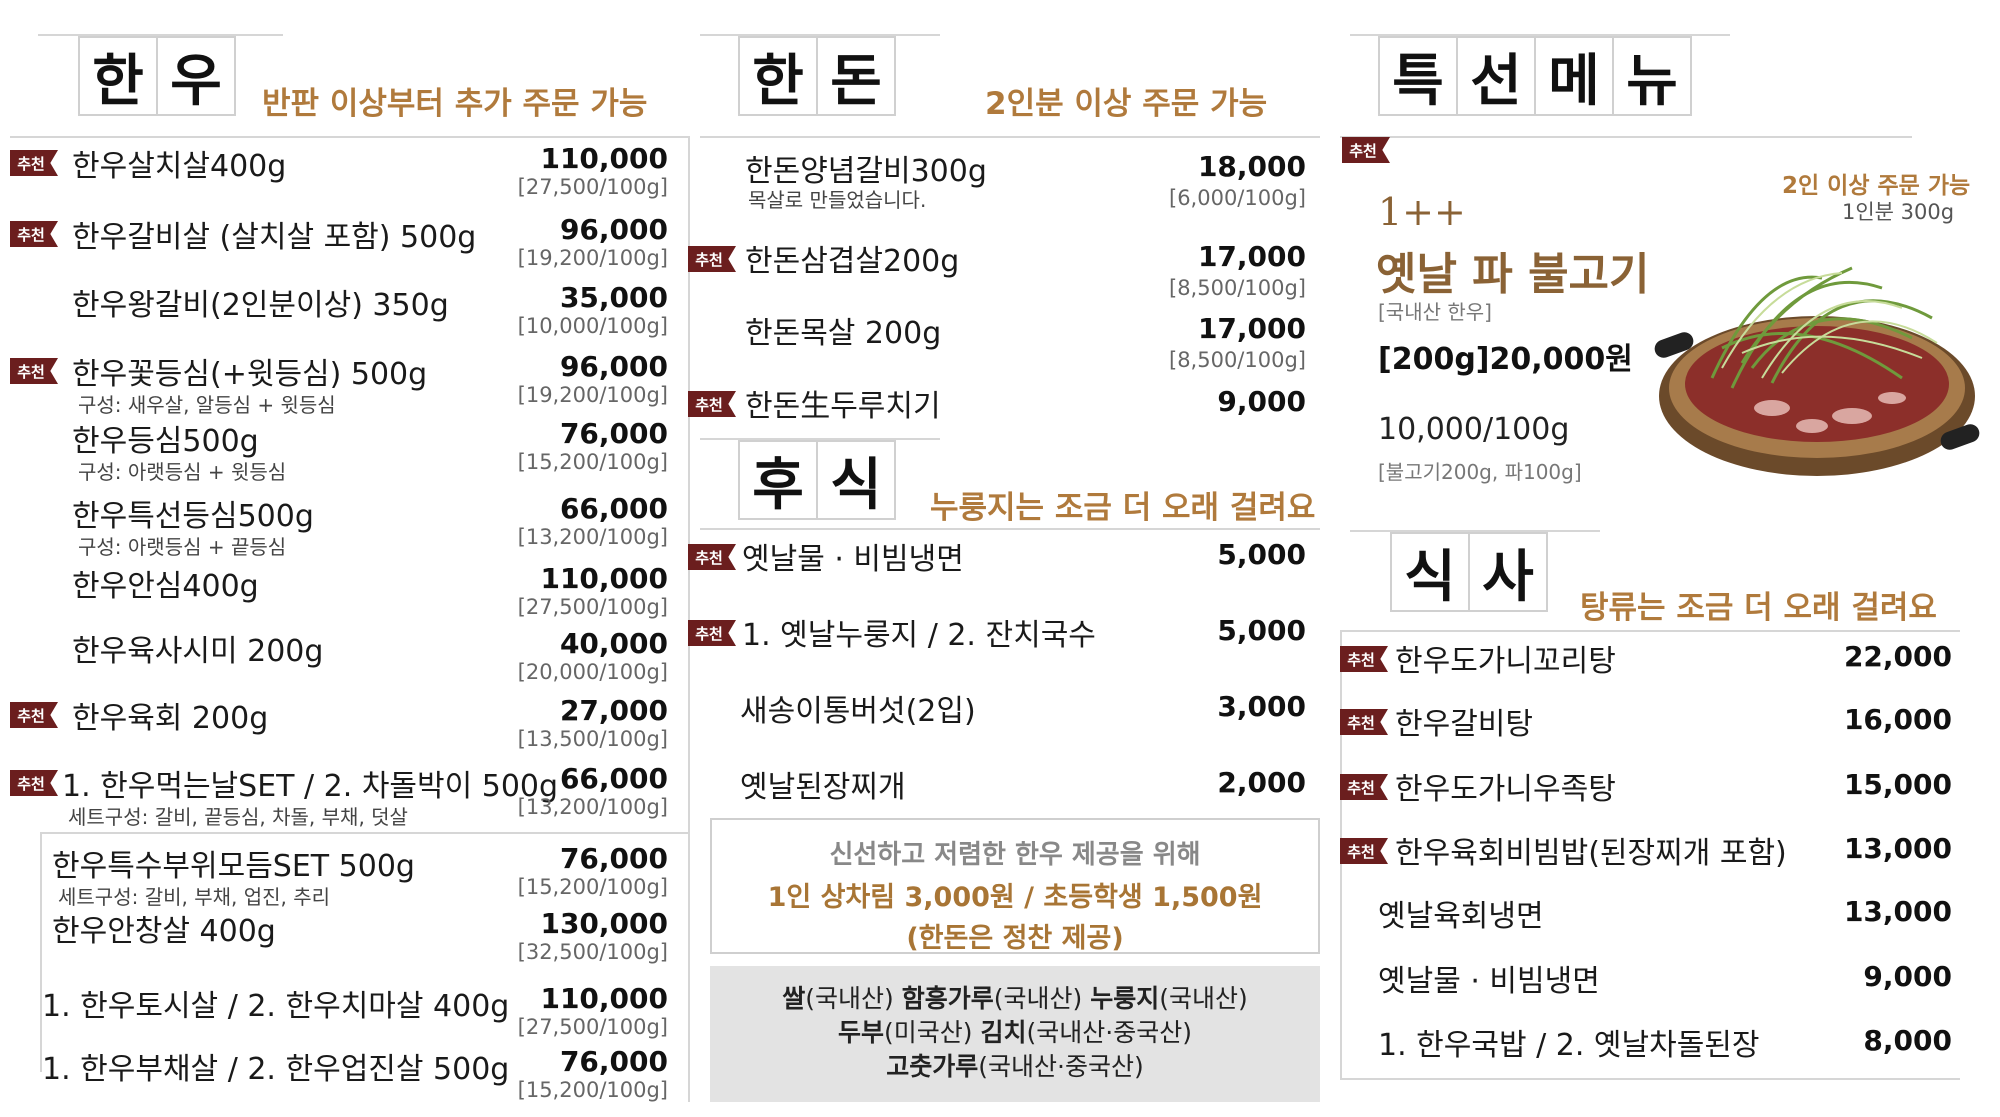  Describe the element at coordinates (1126, 104) in the screenshot. I see `handon-note: 2인분 이상 주문 가능` at that location.